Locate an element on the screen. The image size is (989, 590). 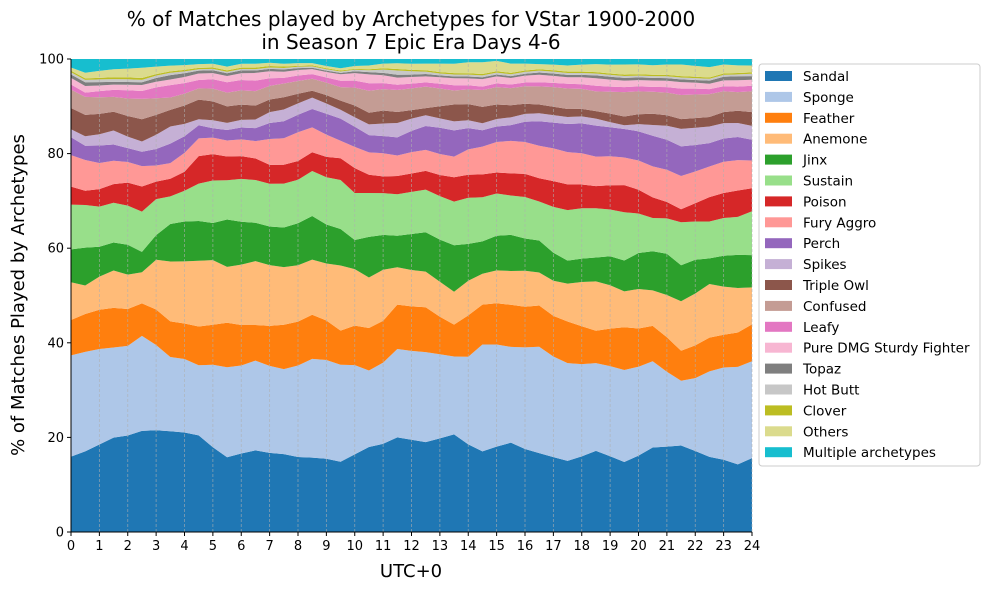
legend-swatch-poison is located at coordinates (778, 201).